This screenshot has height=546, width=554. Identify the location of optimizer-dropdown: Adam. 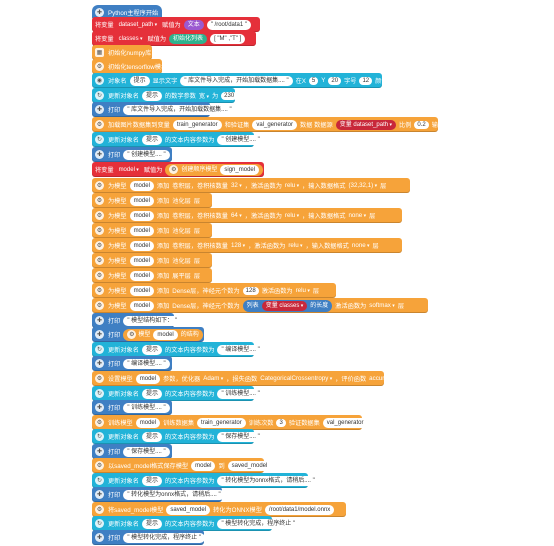
(213, 378).